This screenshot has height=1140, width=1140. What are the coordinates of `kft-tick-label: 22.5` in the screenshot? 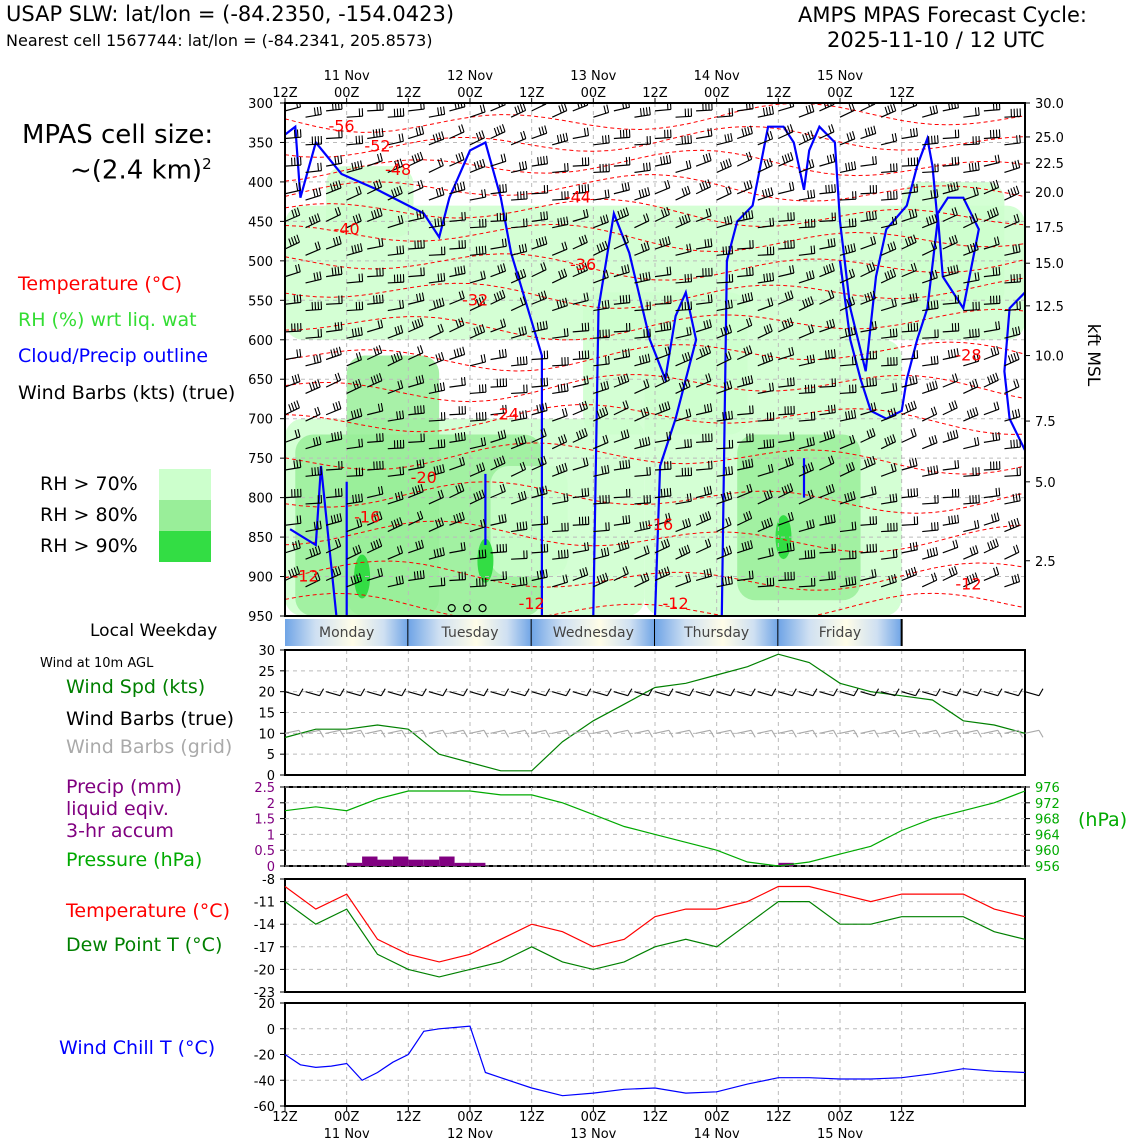 It's located at (1049, 164).